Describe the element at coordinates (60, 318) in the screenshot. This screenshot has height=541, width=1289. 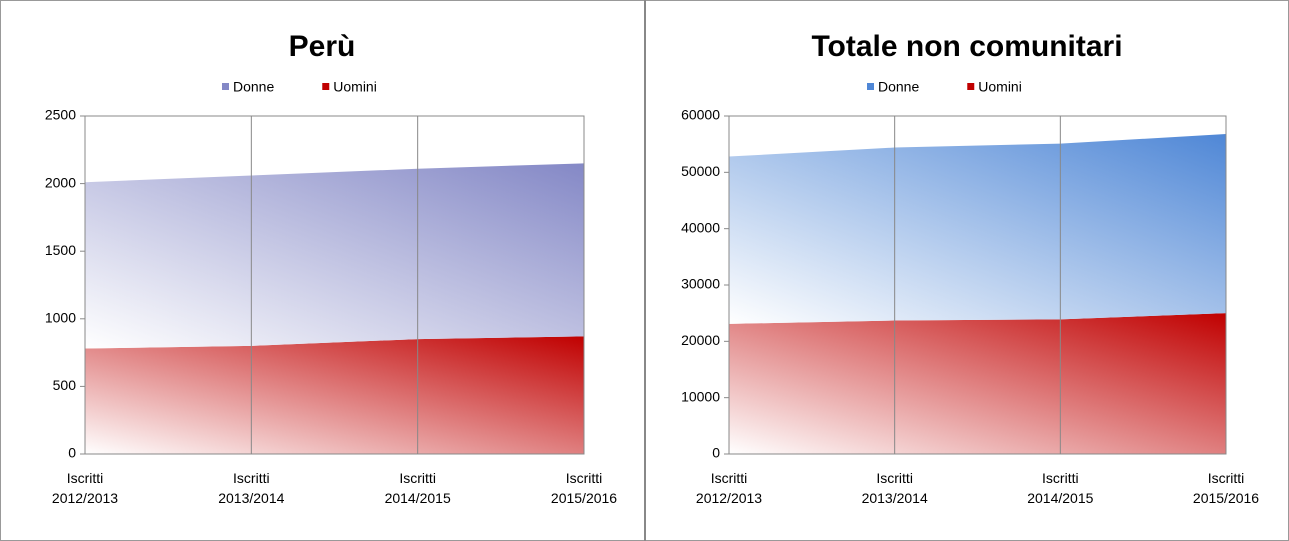
I see `y-tick-label: 1000` at that location.